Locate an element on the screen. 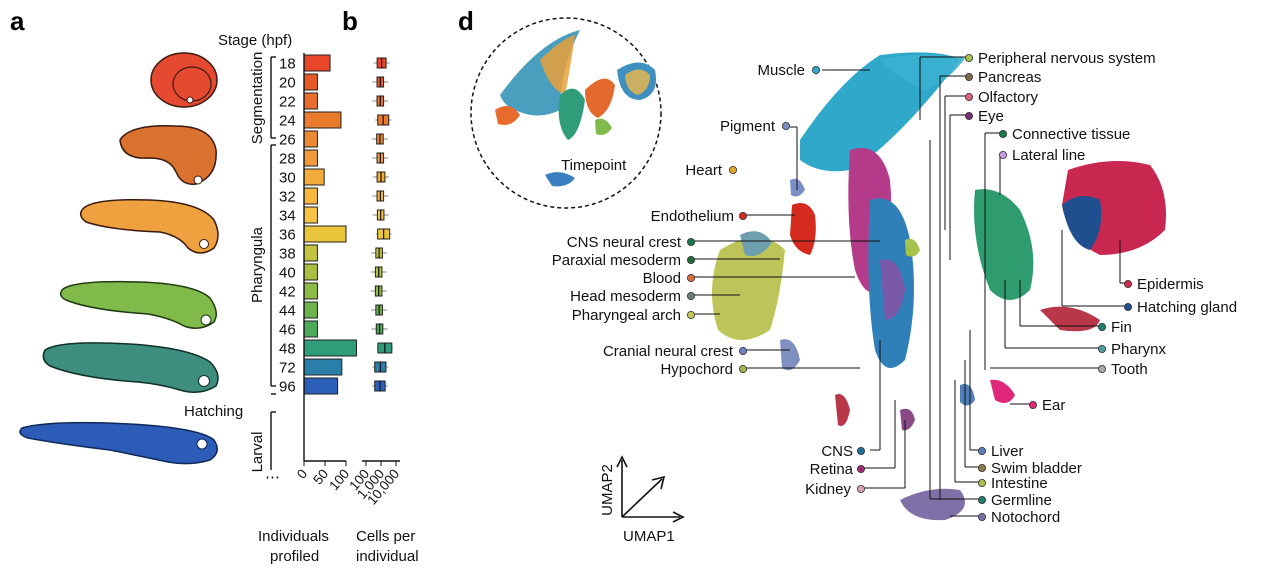 The image size is (1277, 582). retina-cluster is located at coordinates (842, 410).